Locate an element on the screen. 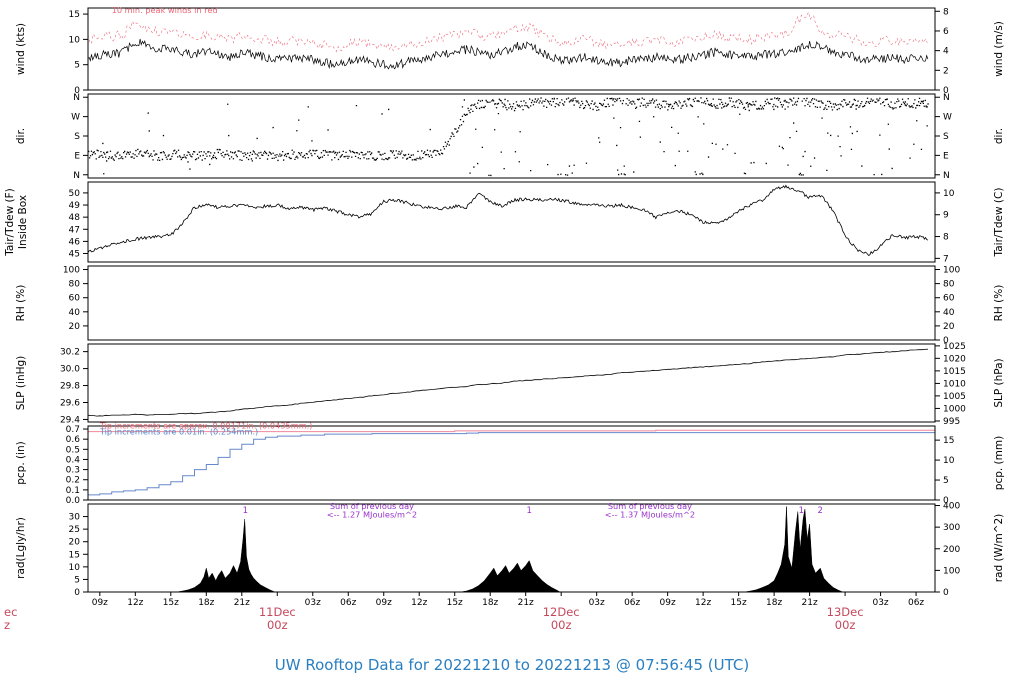 The height and width of the screenshot is (700, 1024). svg-text: 300 is located at coordinates (951, 528).